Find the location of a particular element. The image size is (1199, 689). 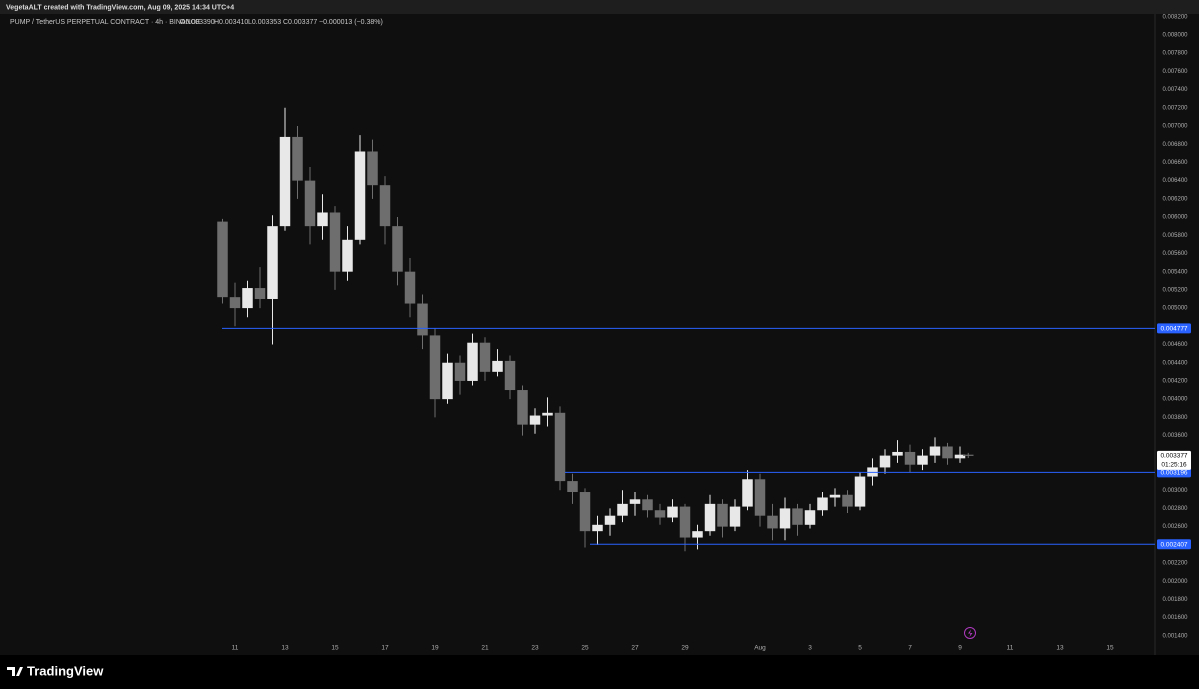

legend-change: −0.000013 (−0.38%) is located at coordinates (351, 22).